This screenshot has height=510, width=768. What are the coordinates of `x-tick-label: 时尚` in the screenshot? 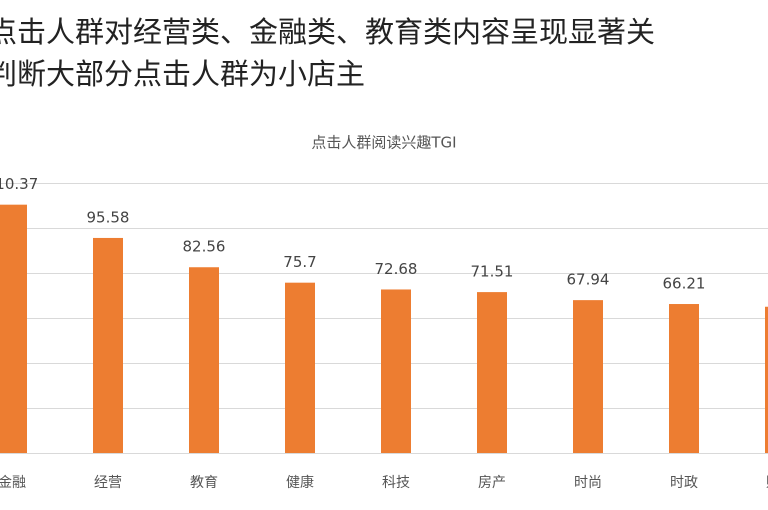 It's located at (588, 483).